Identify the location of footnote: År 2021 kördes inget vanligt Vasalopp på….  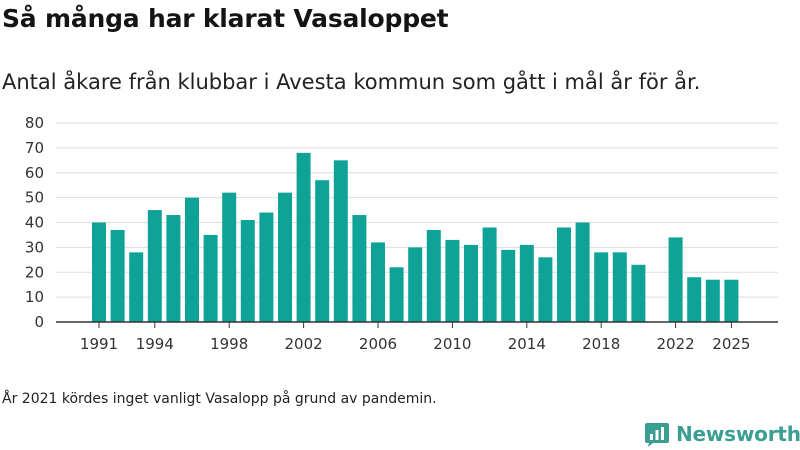
(219, 399).